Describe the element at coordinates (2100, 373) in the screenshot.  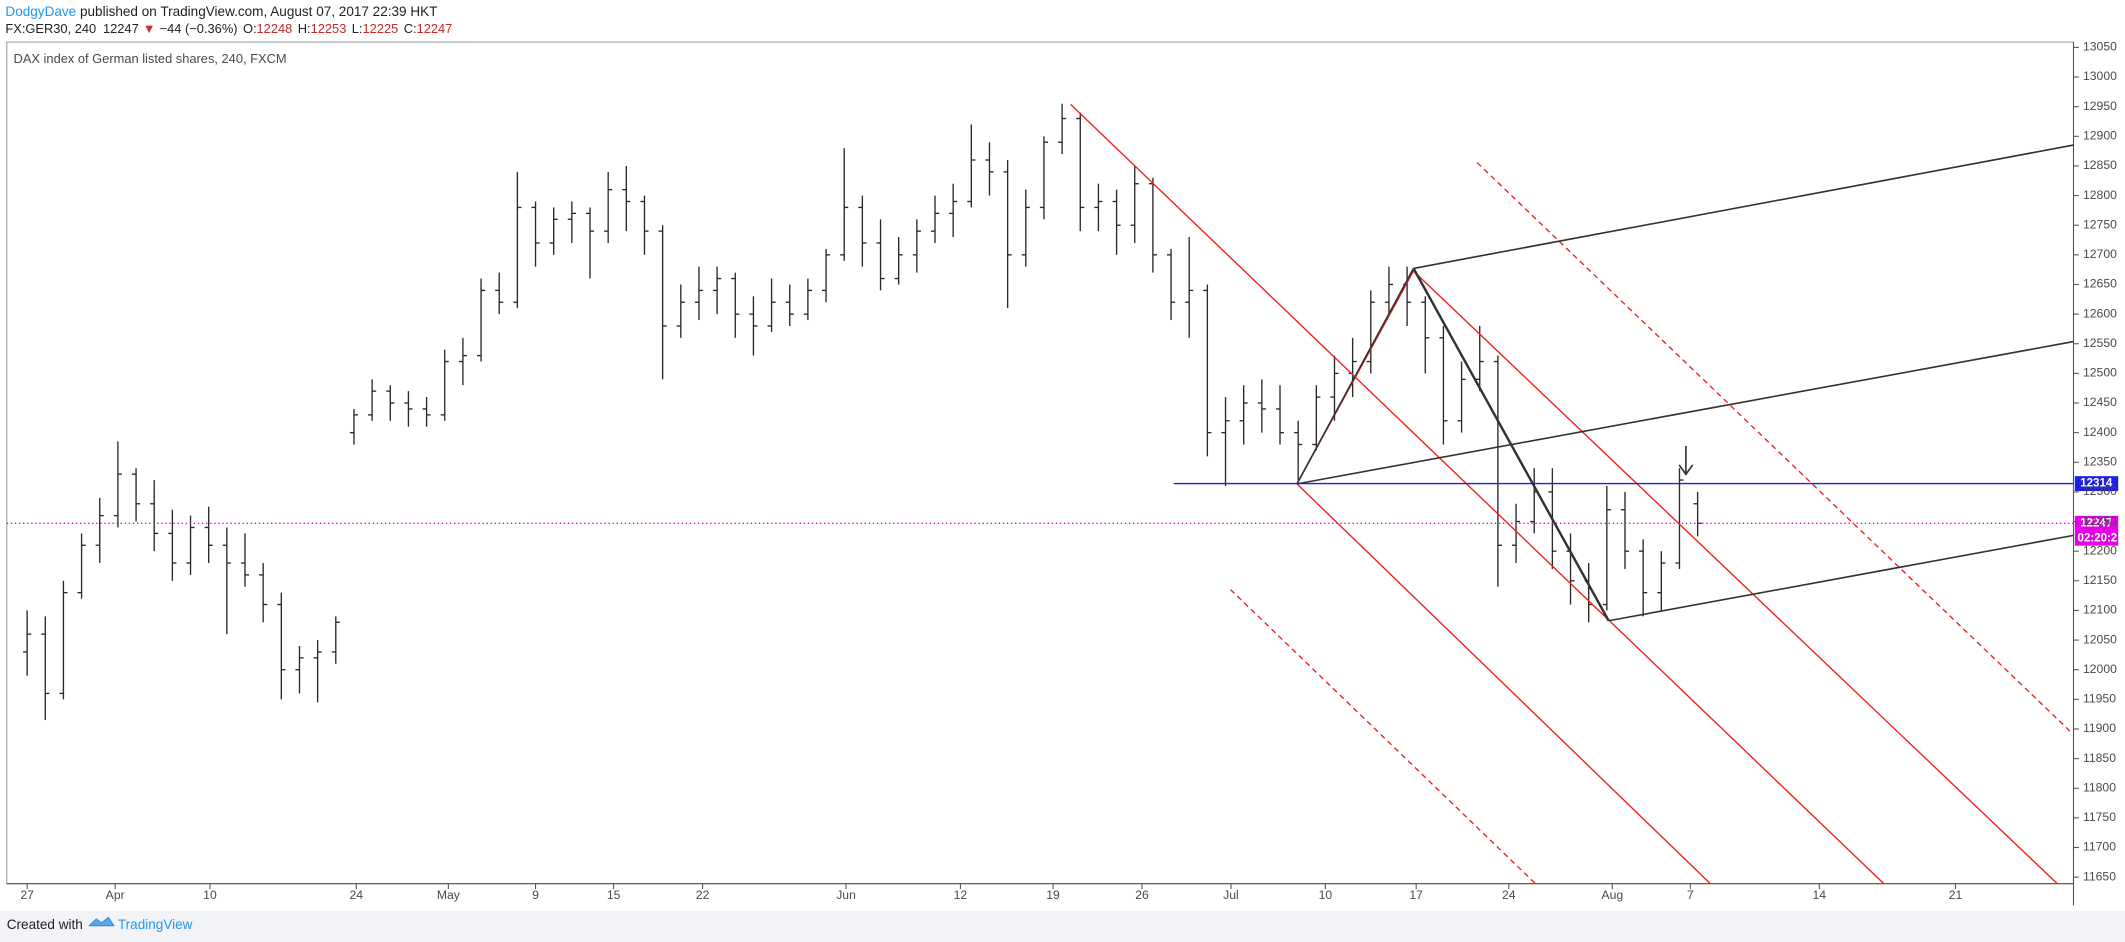
I see `y-tick-label: 12500` at that location.